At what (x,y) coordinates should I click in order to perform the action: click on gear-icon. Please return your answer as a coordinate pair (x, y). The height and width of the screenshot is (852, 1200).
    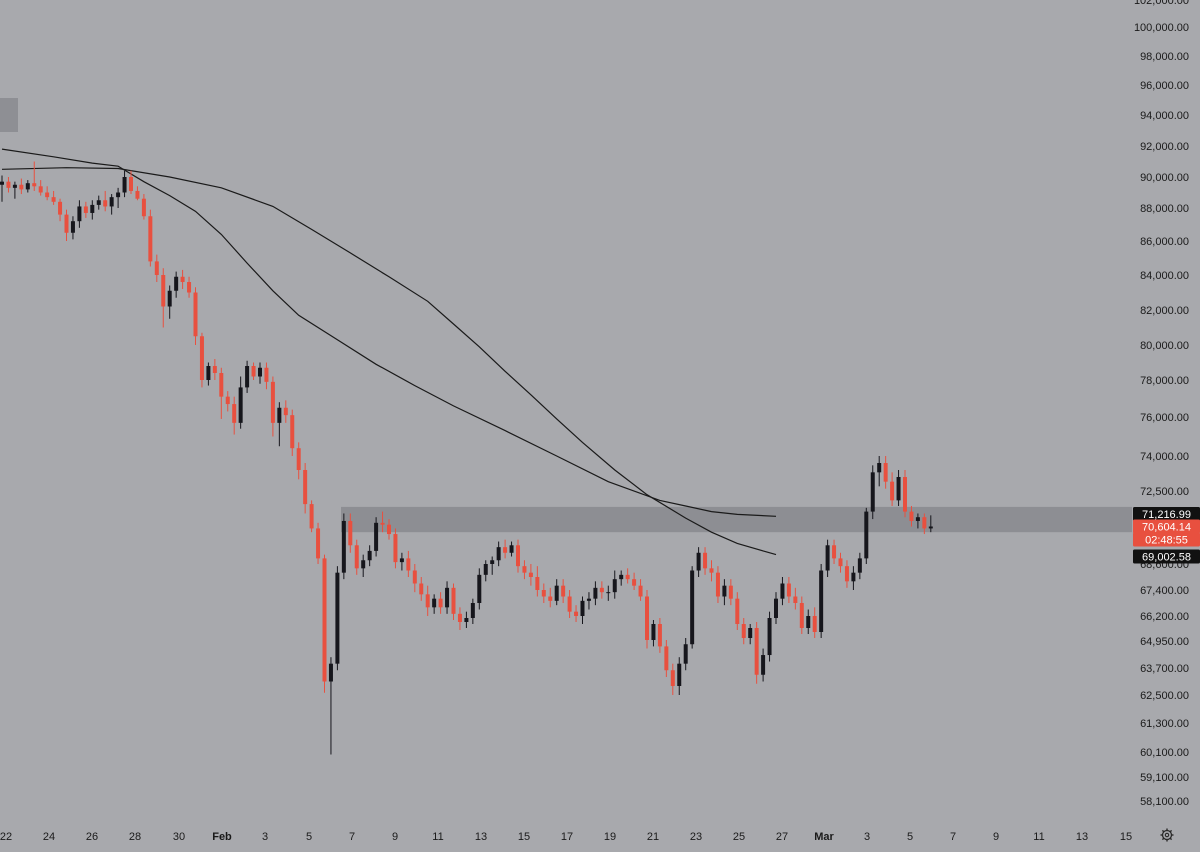
    Looking at the image, I should click on (1167, 835).